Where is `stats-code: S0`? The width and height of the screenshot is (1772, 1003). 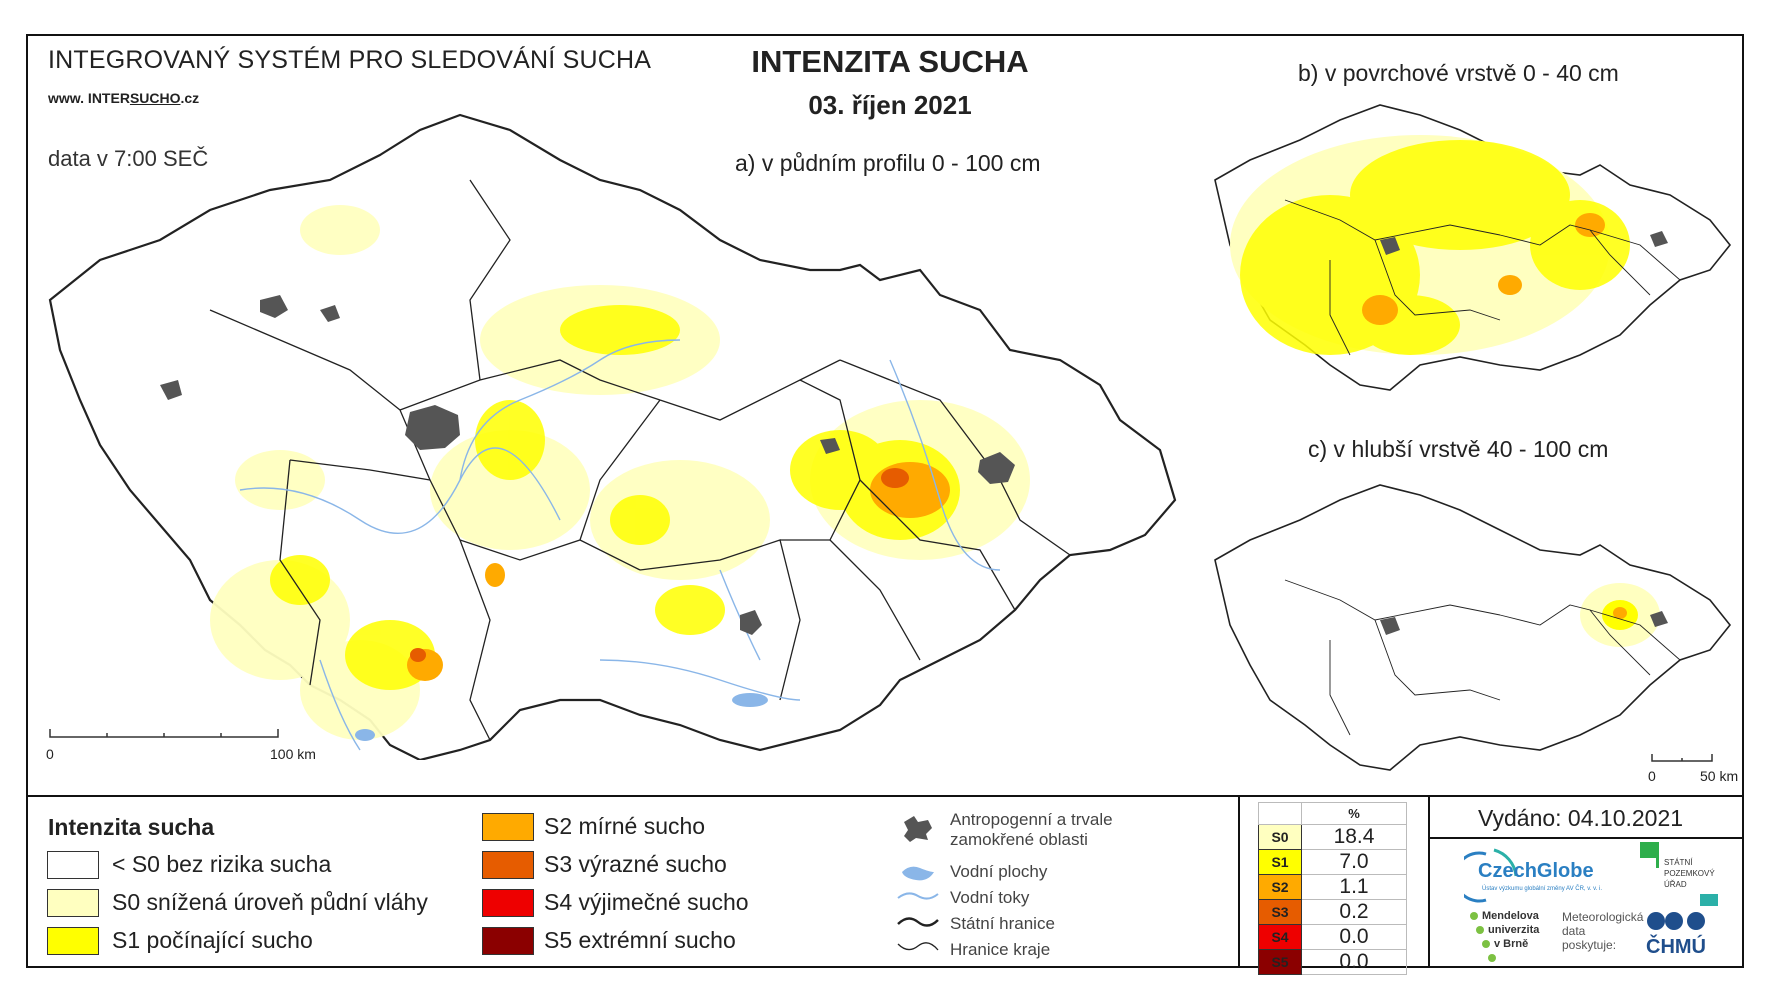
stats-code: S0 is located at coordinates (1280, 837).